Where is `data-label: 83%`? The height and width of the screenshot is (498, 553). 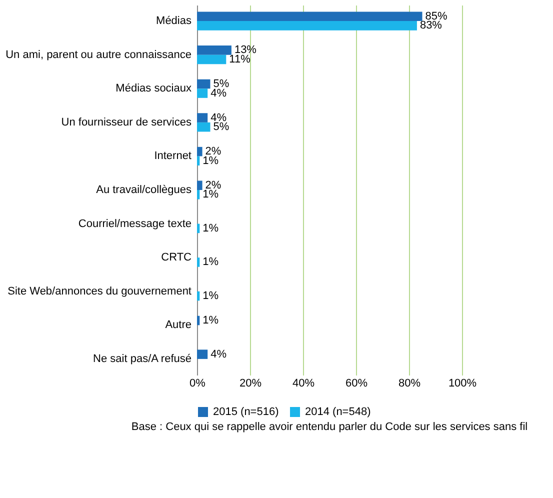 data-label: 83% is located at coordinates (431, 26).